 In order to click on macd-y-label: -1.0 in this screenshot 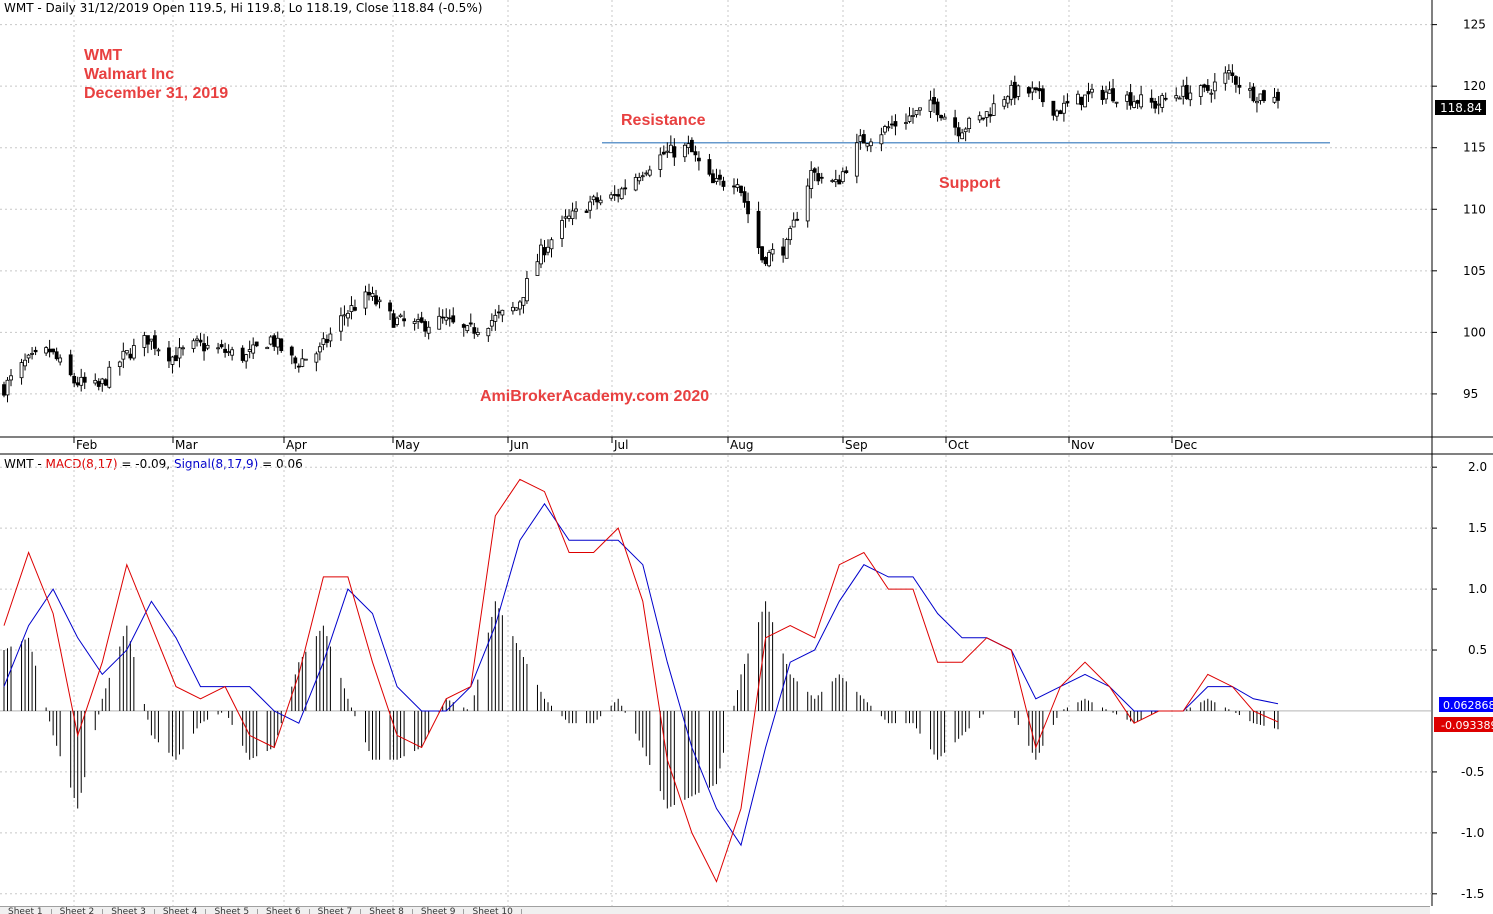, I will do `click(1472, 833)`.